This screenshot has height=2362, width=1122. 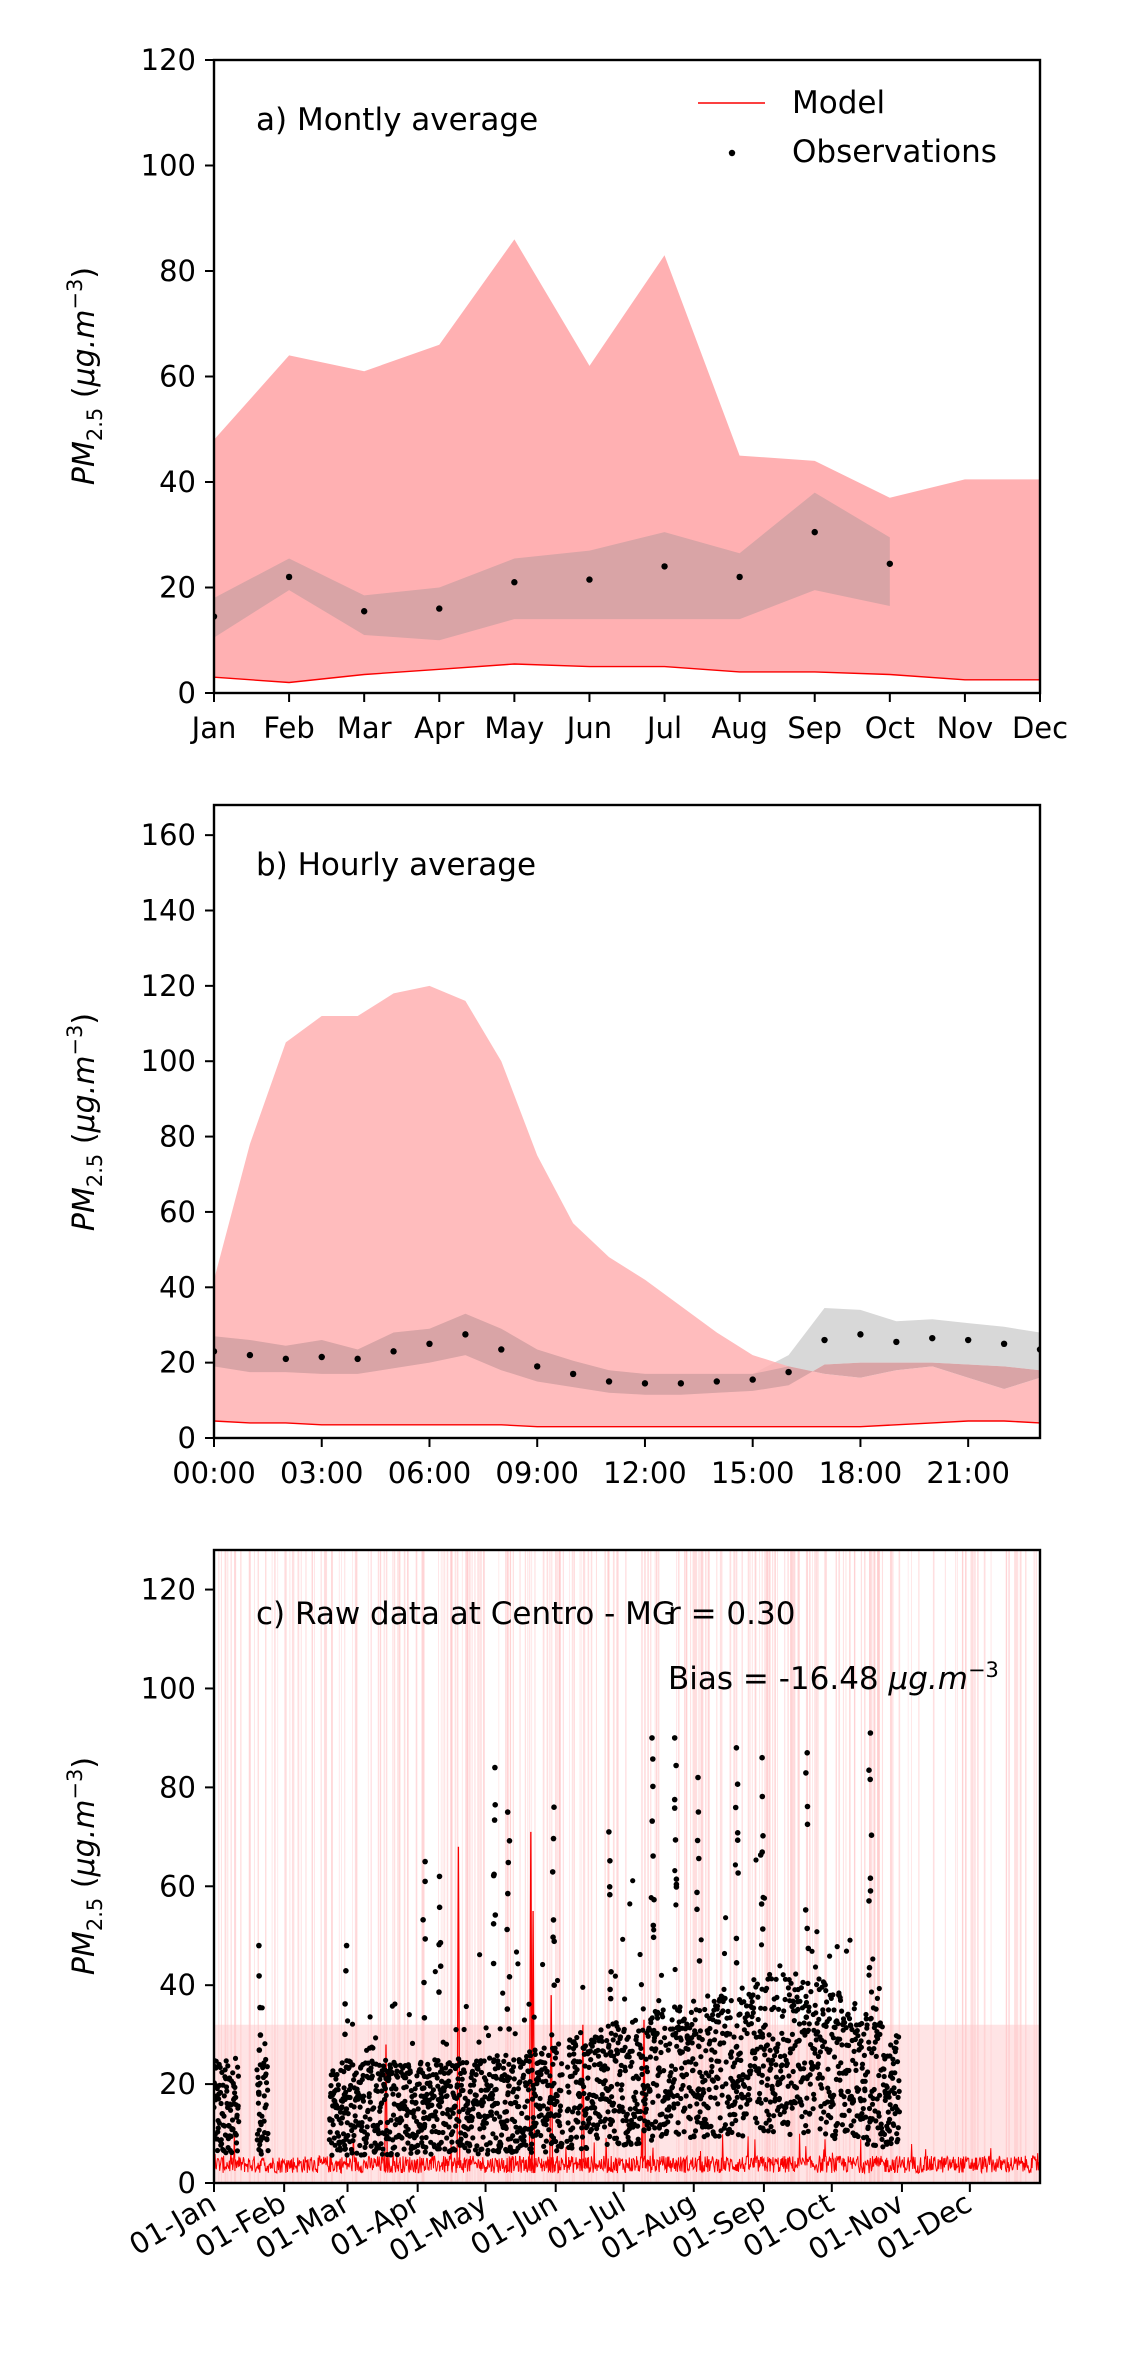 What do you see at coordinates (168, 986) in the screenshot?
I see `hourly|1-y-tick-label: 120` at bounding box center [168, 986].